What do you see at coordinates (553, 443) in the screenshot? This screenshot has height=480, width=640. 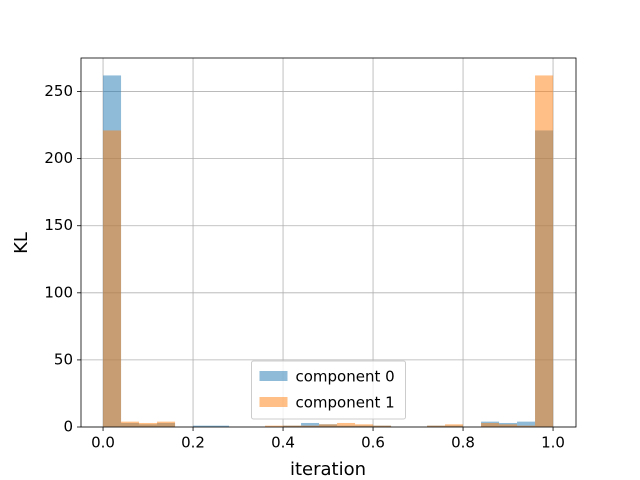 I see `x-tick-label: 1.0` at bounding box center [553, 443].